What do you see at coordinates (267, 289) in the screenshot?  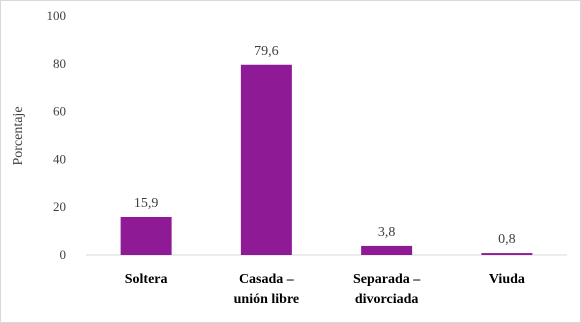 I see `x-tick-label: Casada – unión libre` at bounding box center [267, 289].